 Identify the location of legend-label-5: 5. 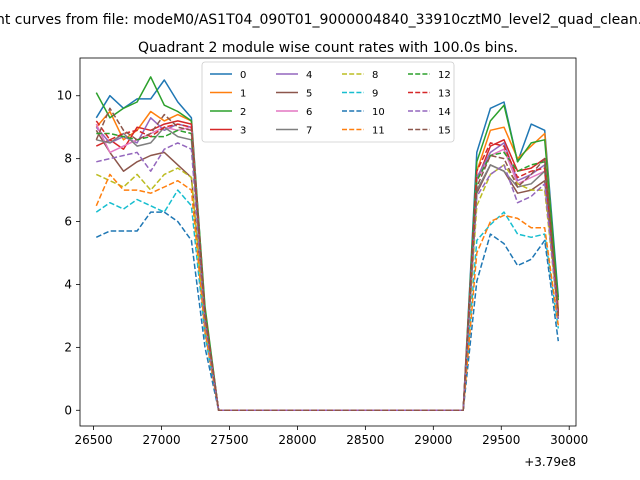
(309, 94).